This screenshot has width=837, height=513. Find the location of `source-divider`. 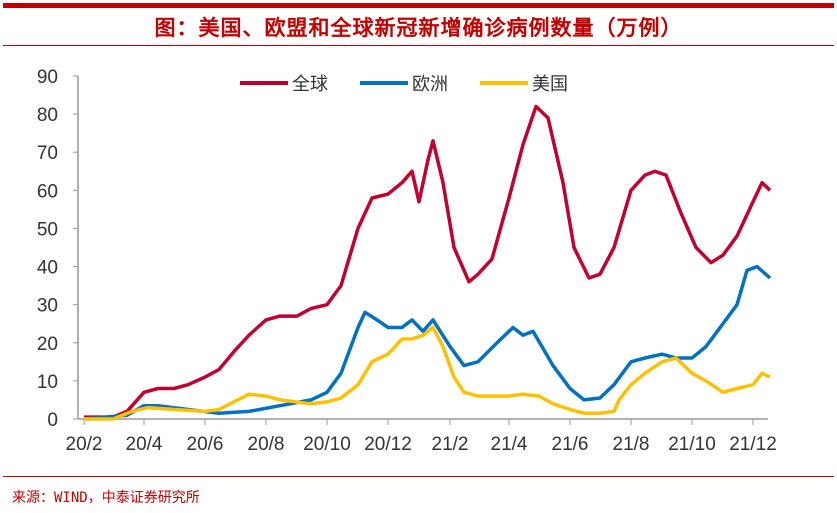

source-divider is located at coordinates (418, 476).